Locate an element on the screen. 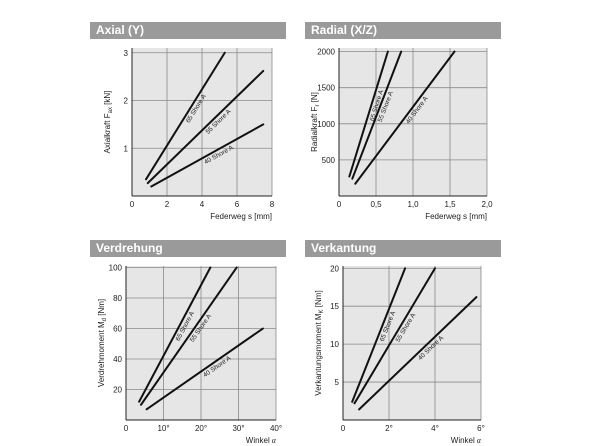 This screenshot has width=595, height=446. x-tick-label: 40° is located at coordinates (276, 428).